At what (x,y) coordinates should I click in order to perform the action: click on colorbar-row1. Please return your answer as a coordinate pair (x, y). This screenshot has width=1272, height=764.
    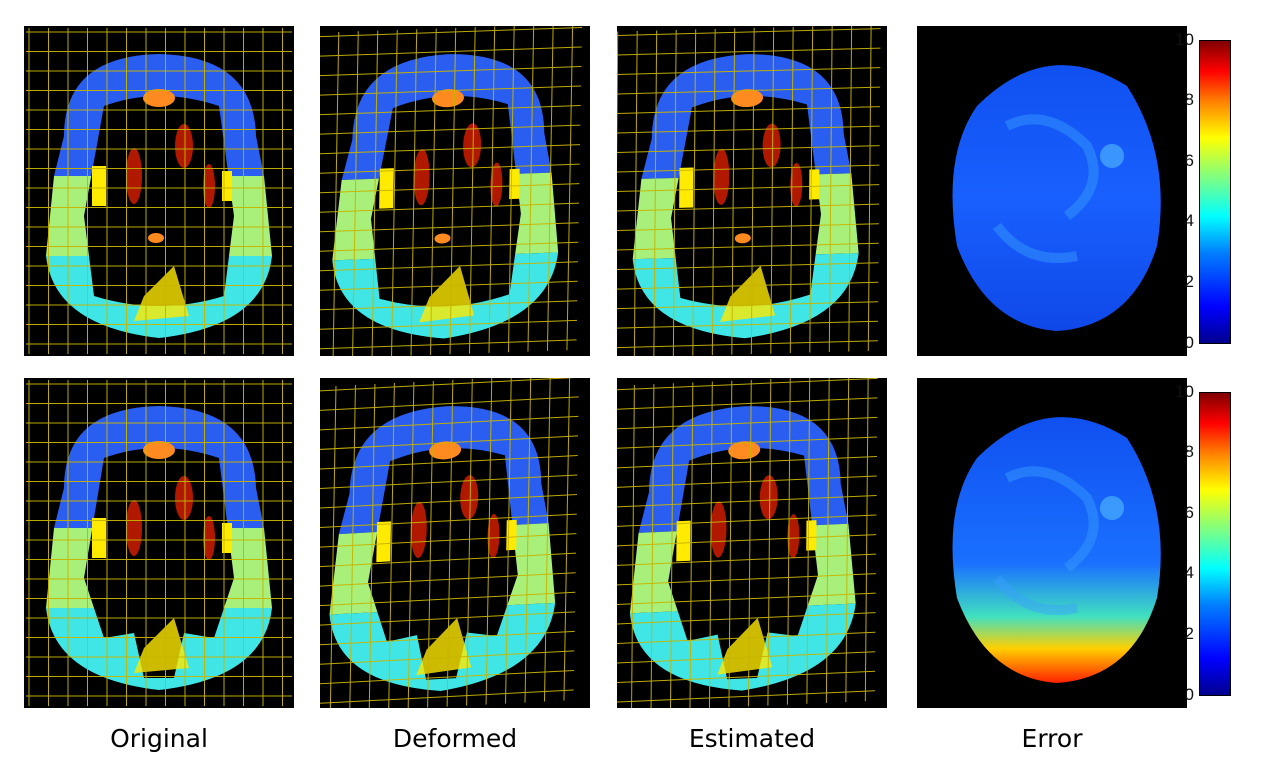
    Looking at the image, I should click on (1215, 192).